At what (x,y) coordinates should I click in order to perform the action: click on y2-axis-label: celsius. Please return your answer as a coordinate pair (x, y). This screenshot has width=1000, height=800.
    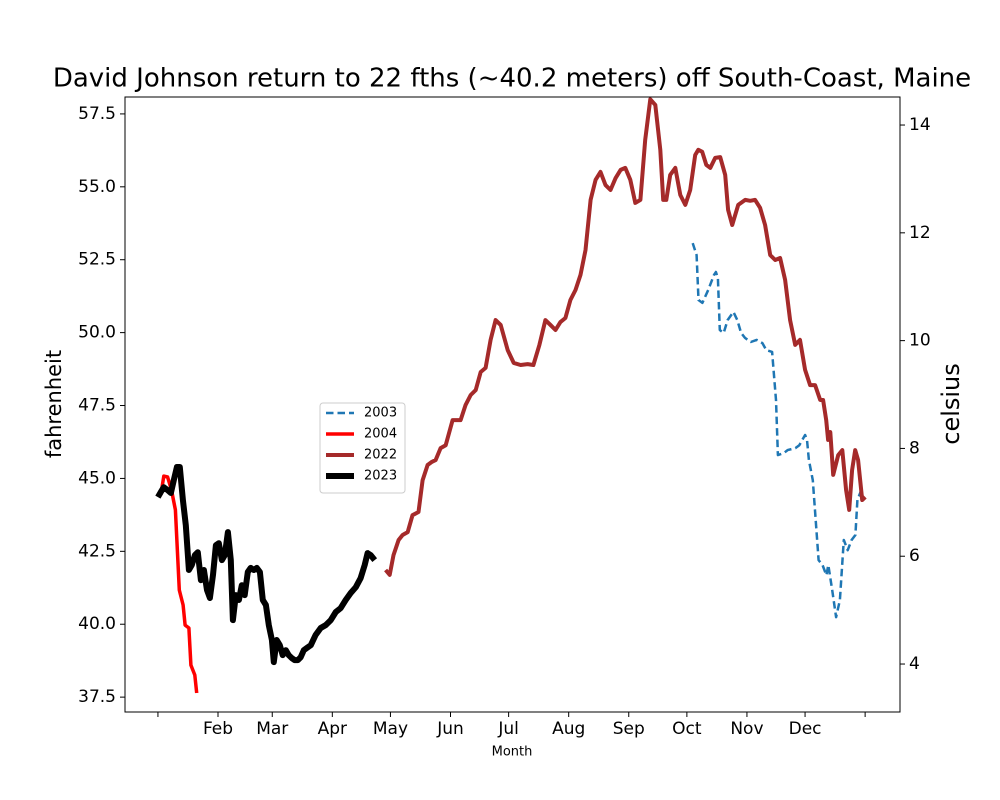
    Looking at the image, I should click on (951, 404).